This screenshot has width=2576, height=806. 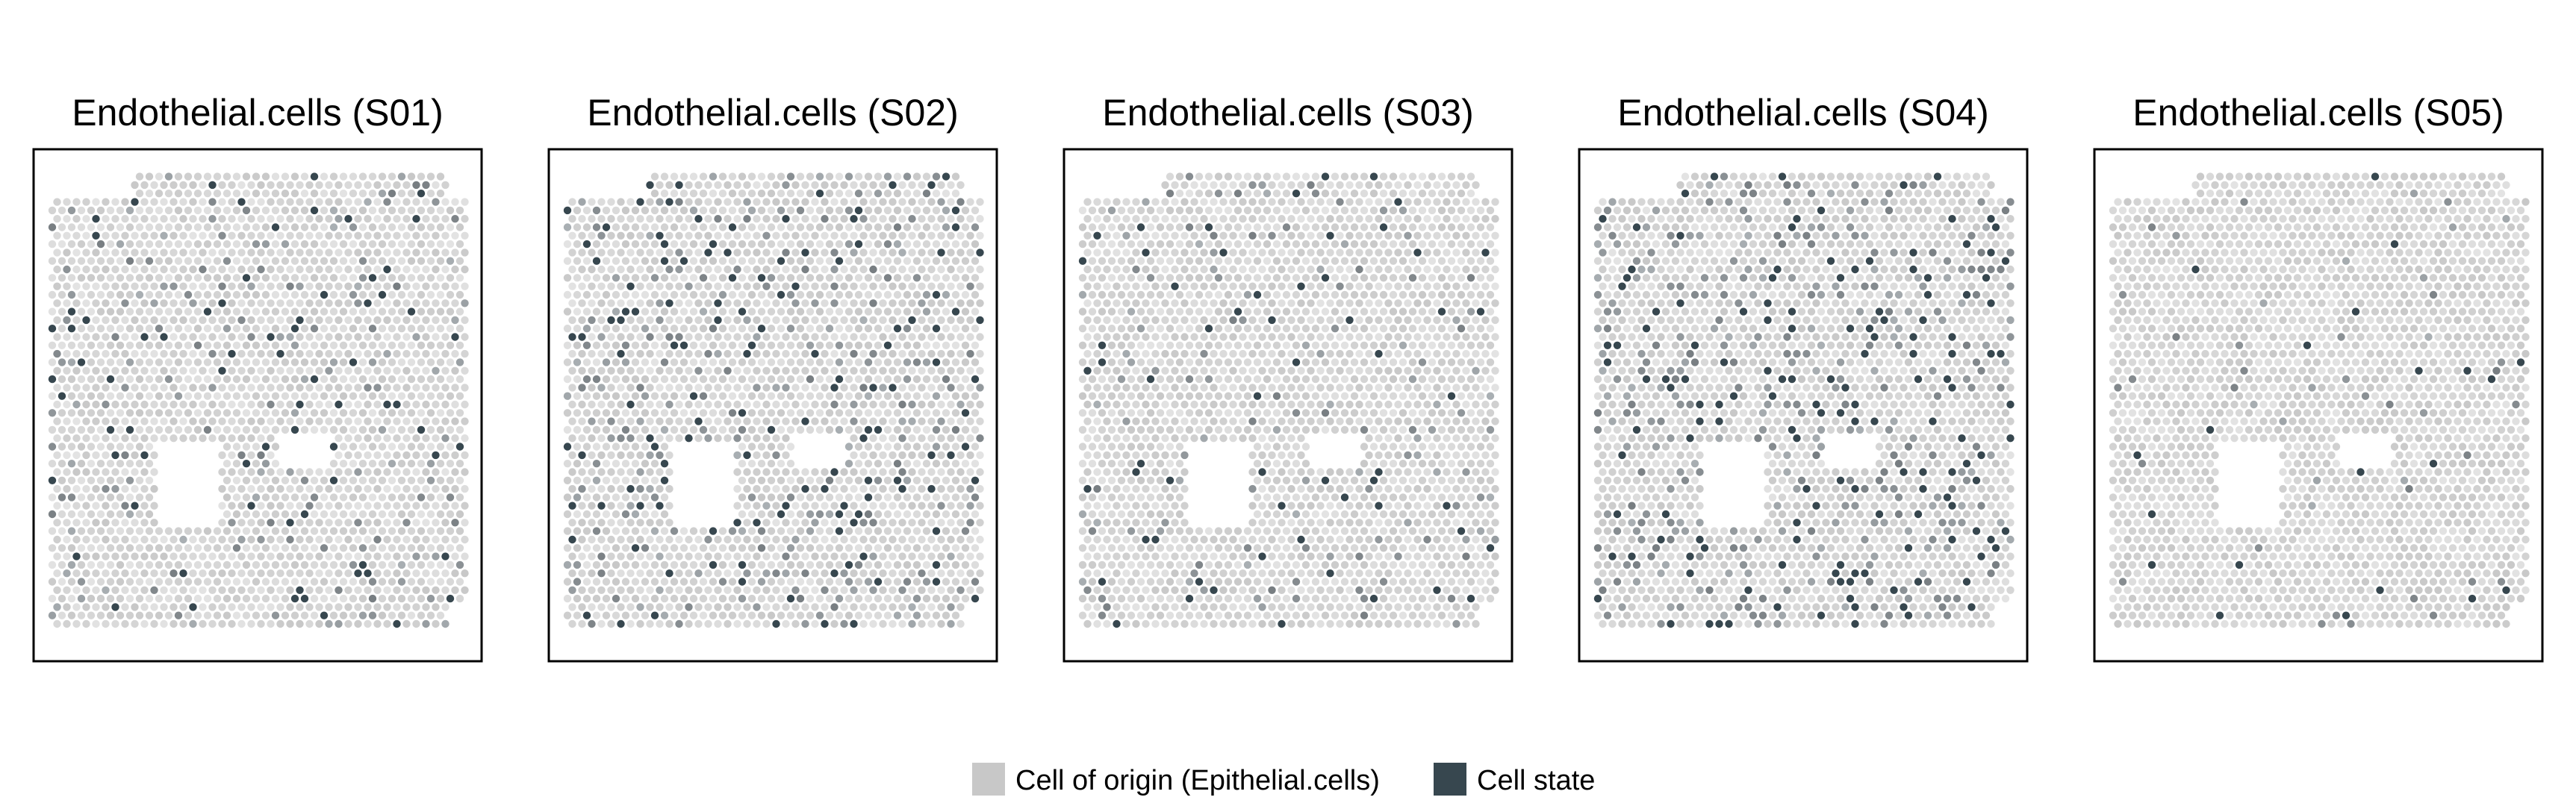 What do you see at coordinates (1288, 113) in the screenshot?
I see `panel-title: Endothelial.cells (S03)` at bounding box center [1288, 113].